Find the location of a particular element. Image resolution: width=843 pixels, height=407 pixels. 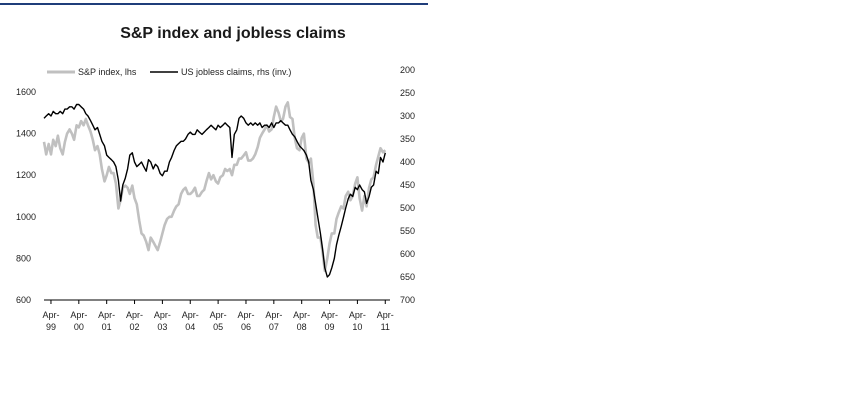

legend-label-jobless-claims: US jobless claims, rhs (inv.) is located at coordinates (236, 72).